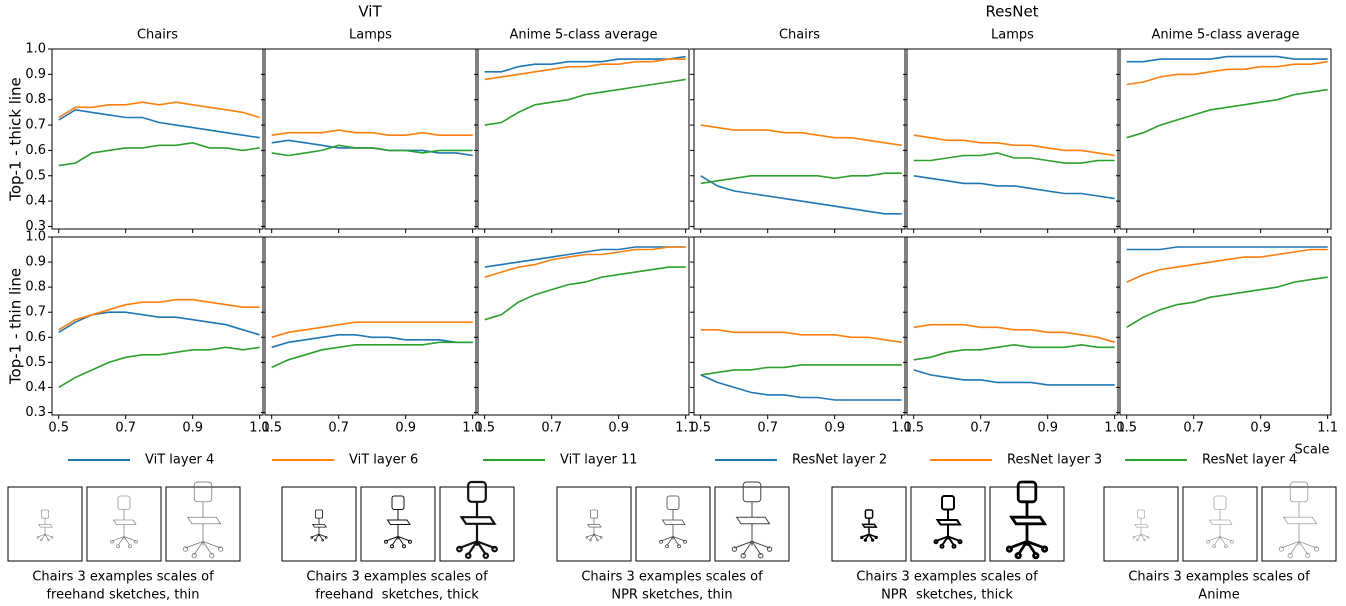 Image resolution: width=1346 pixels, height=606 pixels. I want to click on legend-label: ResNet layer 2, so click(839, 460).